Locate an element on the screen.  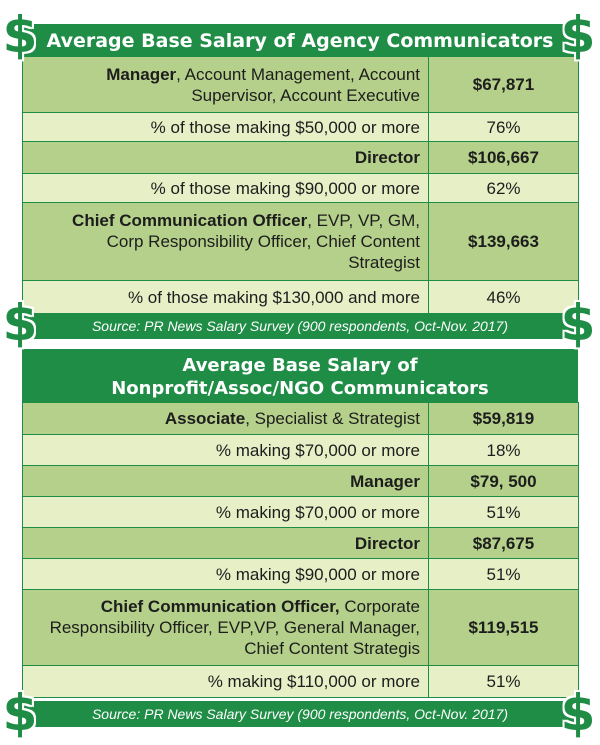
row-label: % making $110,000 or more is located at coordinates (225, 681).